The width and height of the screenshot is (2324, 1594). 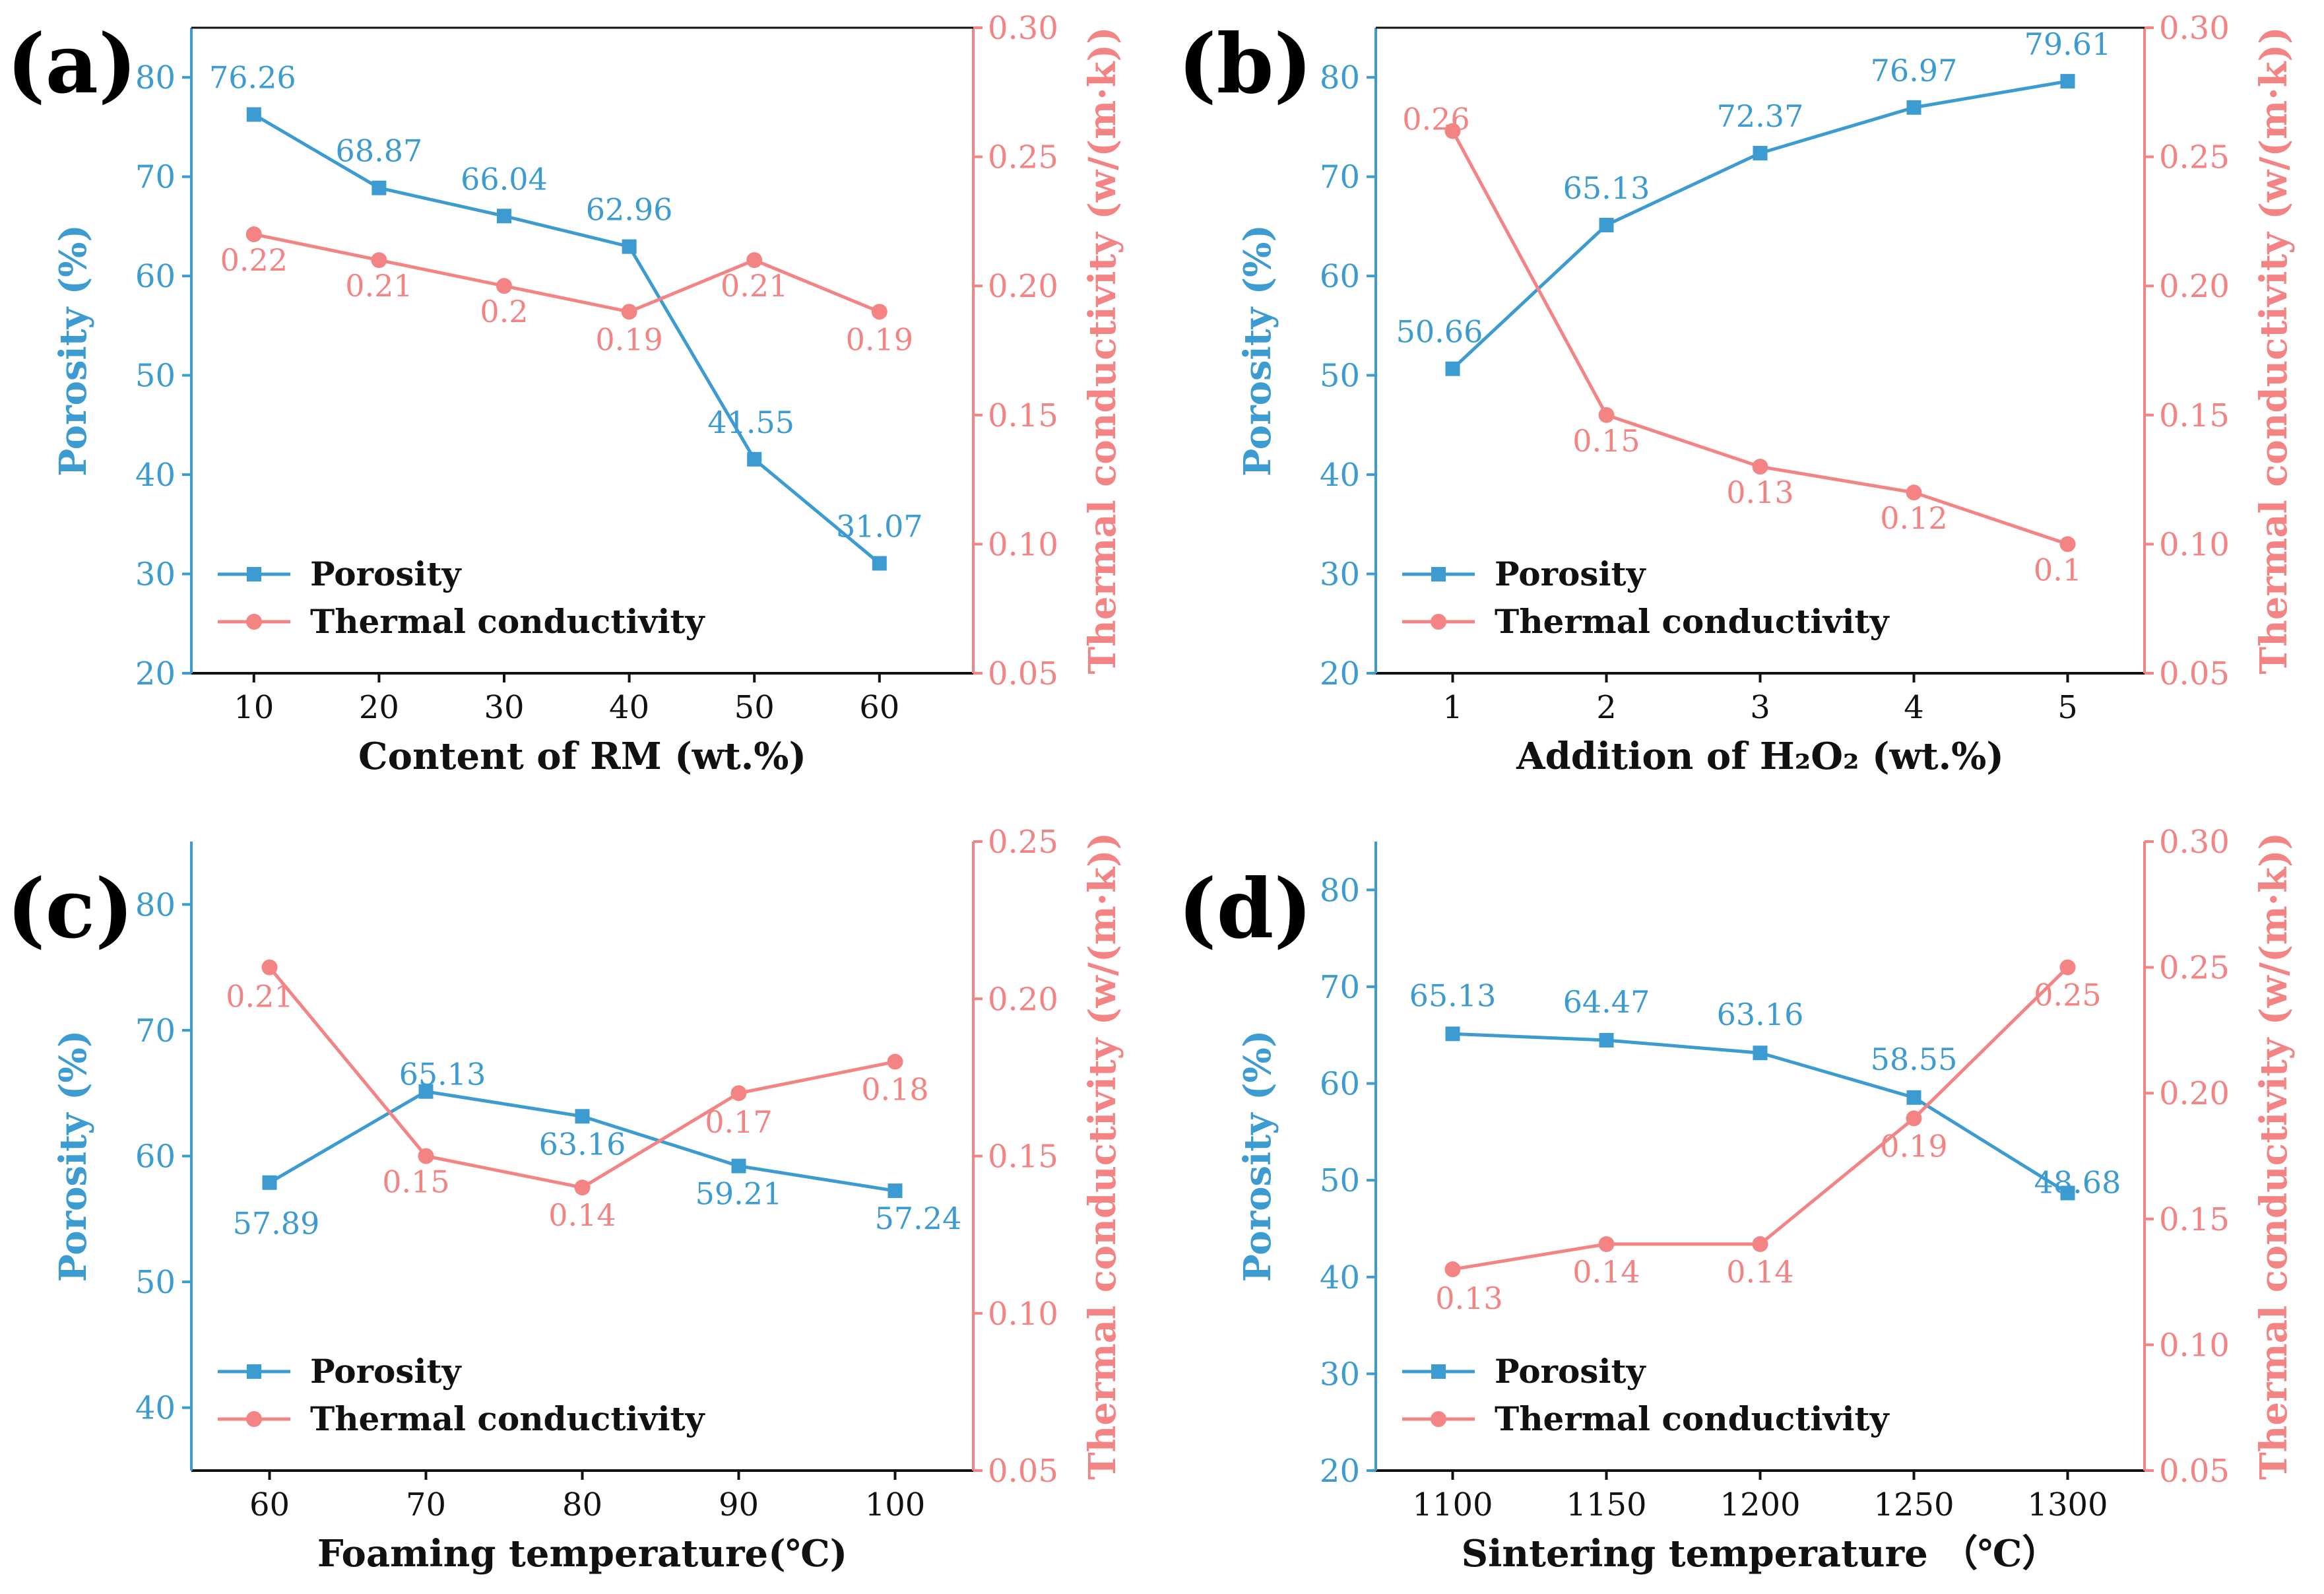 What do you see at coordinates (155, 574) in the screenshot?
I see `left-tick-label: 30` at bounding box center [155, 574].